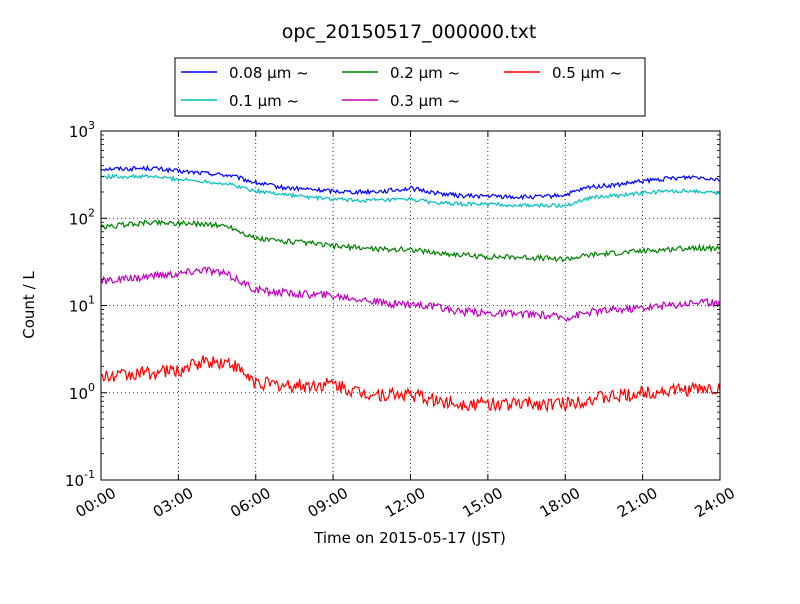 Image resolution: width=800 pixels, height=604 pixels. Describe the element at coordinates (328, 502) in the screenshot. I see `x-tick-label: 09:00` at that location.